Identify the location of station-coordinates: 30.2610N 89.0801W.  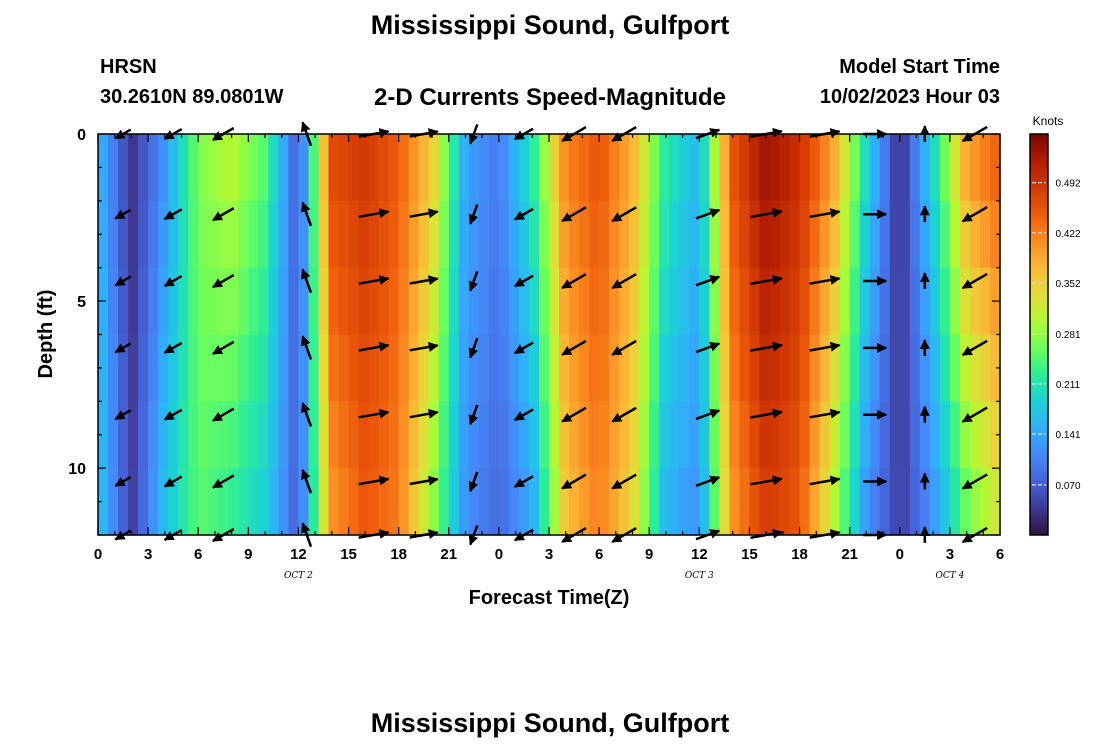
(192, 97).